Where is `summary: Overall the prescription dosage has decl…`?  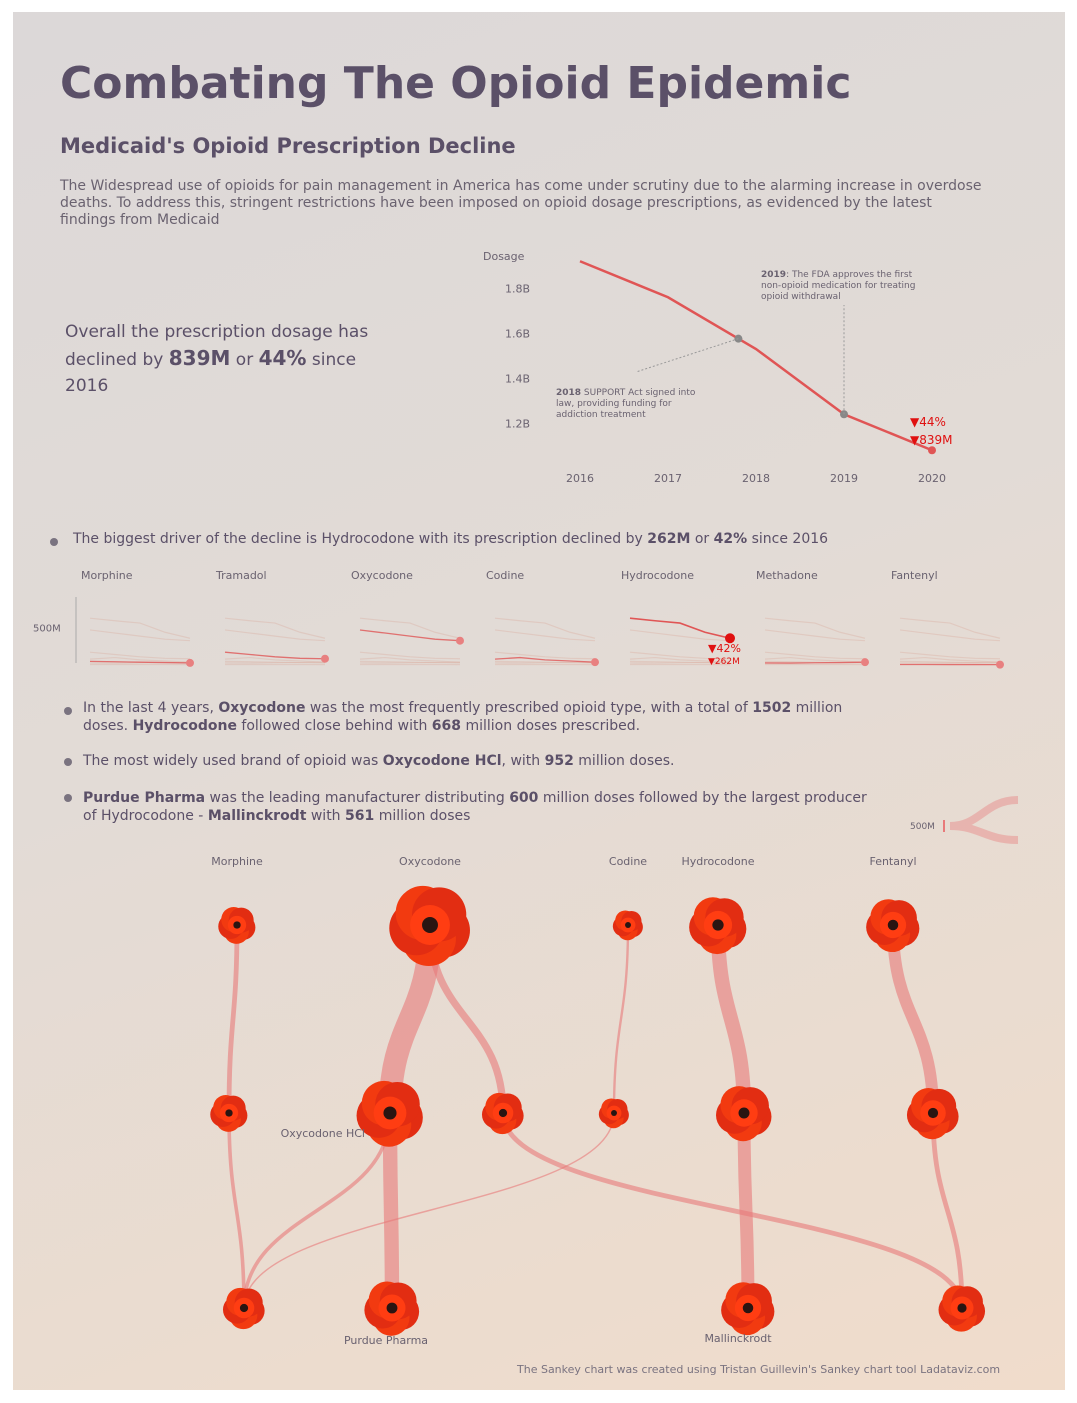
summary: Overall the prescription dosage has decl… is located at coordinates (230, 359).